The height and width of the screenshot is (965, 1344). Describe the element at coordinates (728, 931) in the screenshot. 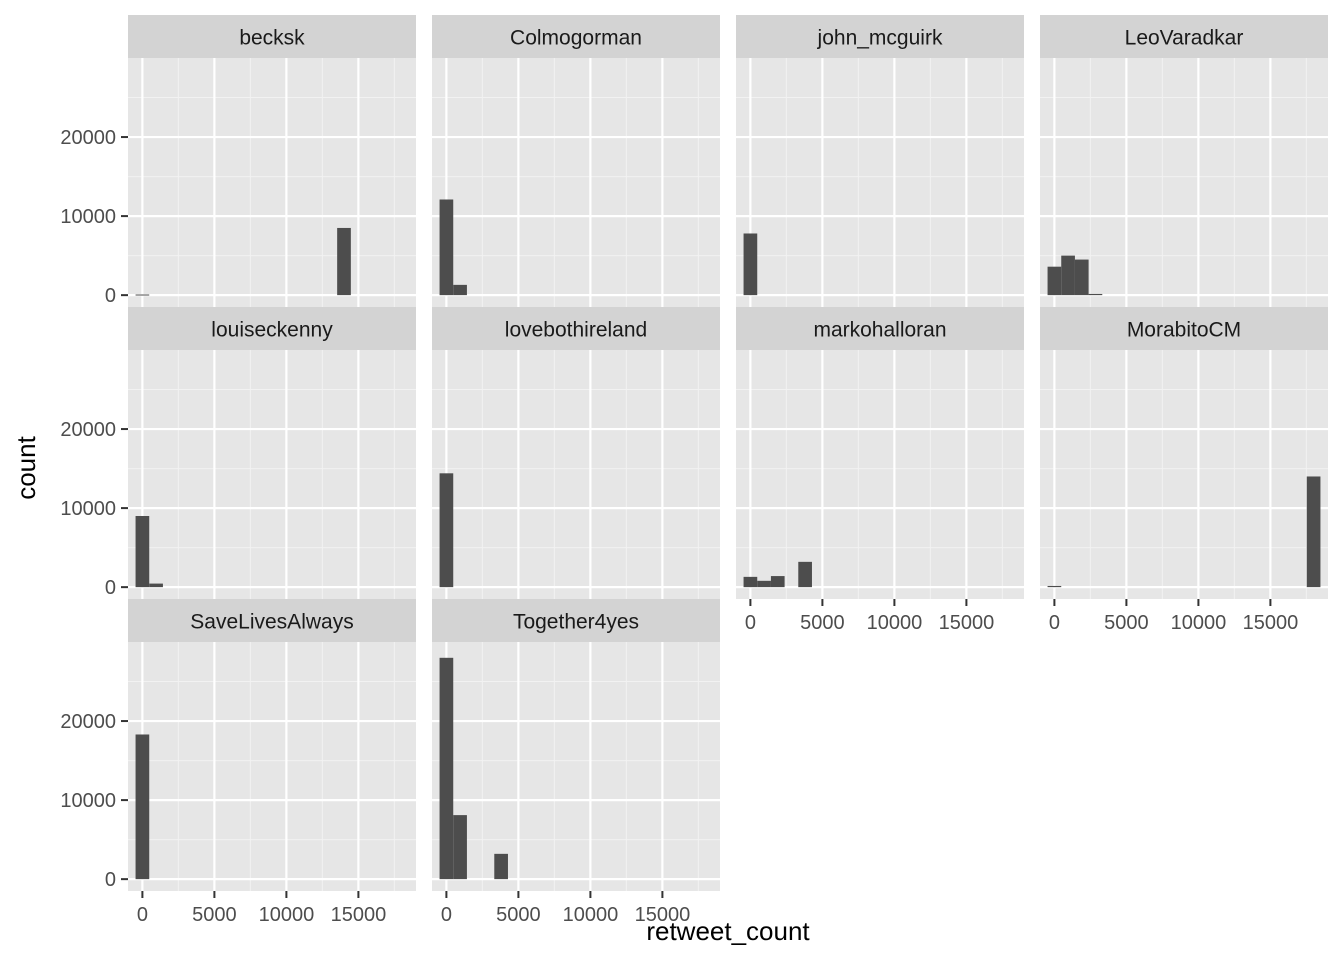

I see `x-axis-title: retweet_count` at that location.